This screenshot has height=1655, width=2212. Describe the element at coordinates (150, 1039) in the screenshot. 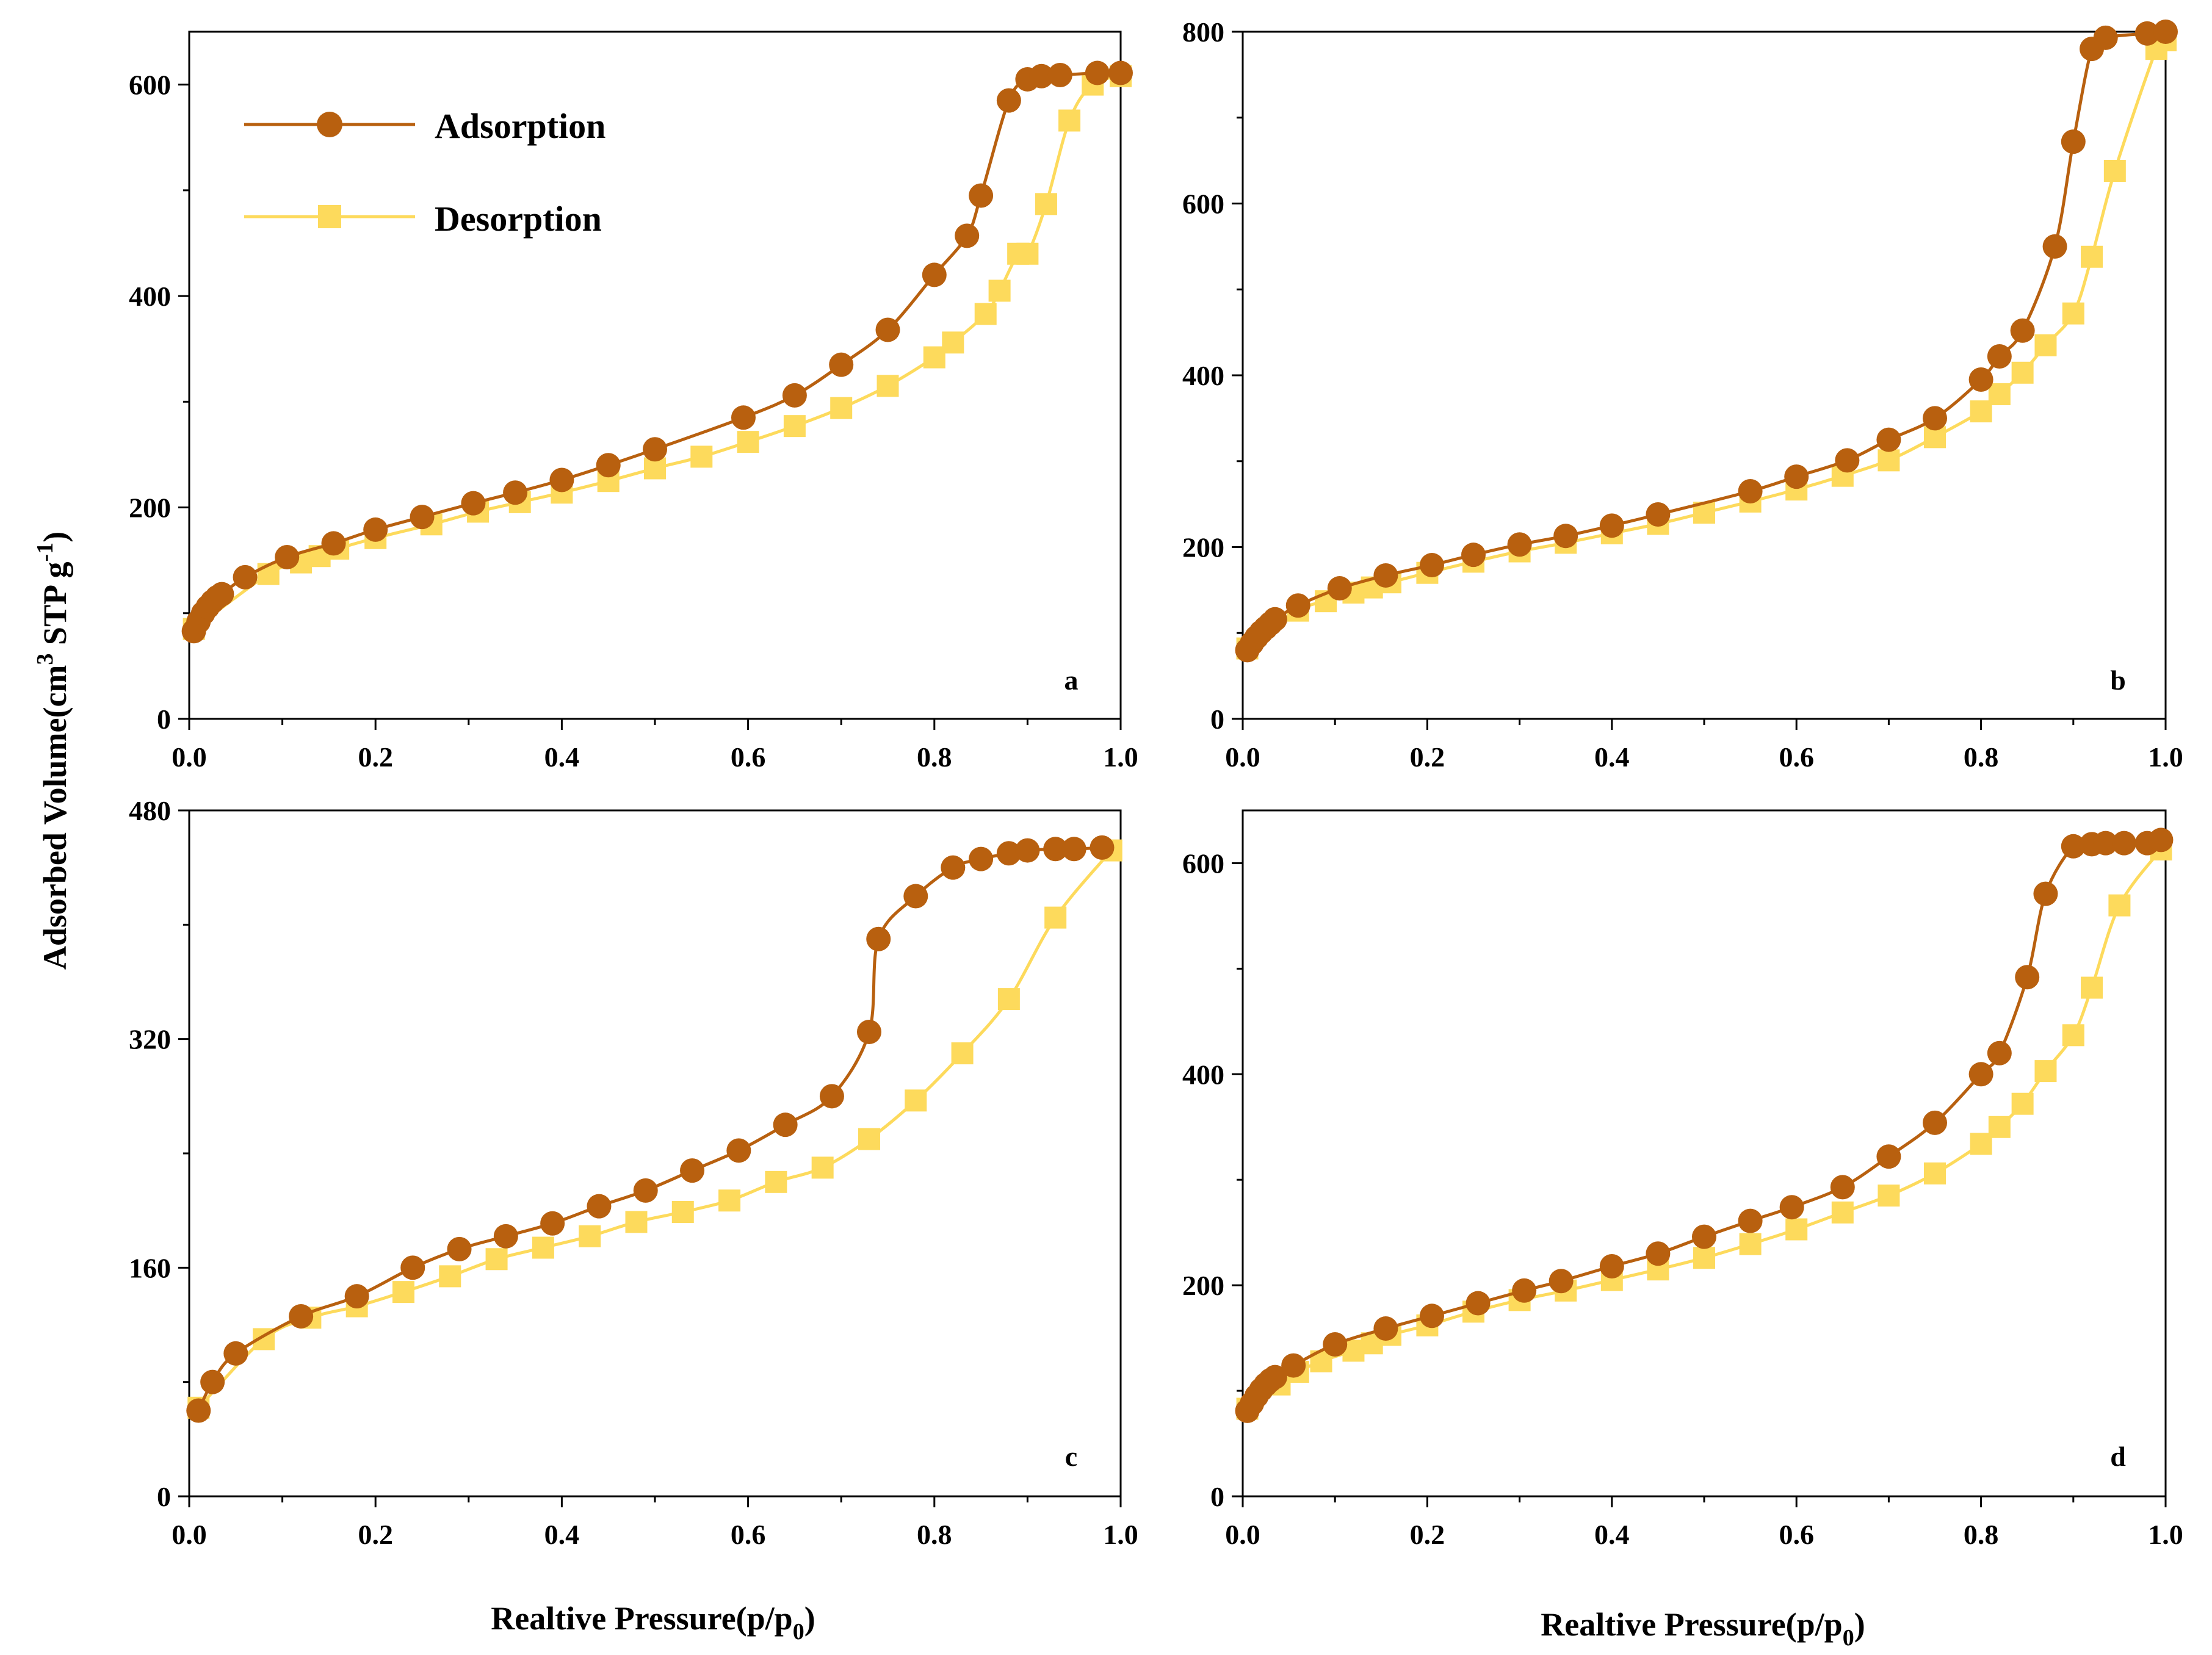

I see `y-tick-label: 320` at that location.